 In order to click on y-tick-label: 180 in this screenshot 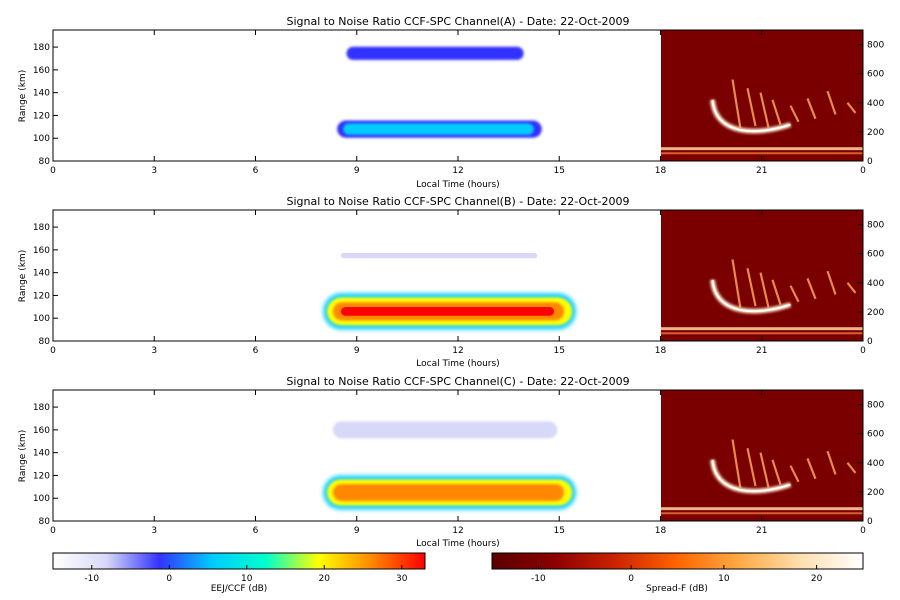, I will do `click(41, 48)`.